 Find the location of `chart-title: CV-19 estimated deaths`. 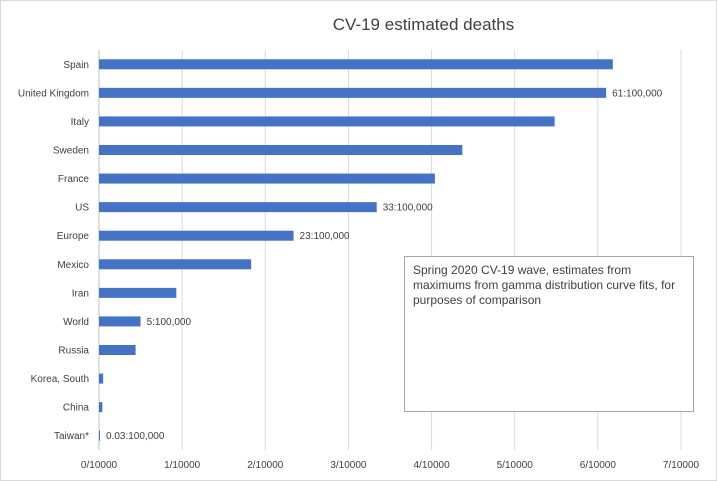

chart-title: CV-19 estimated deaths is located at coordinates (423, 24).